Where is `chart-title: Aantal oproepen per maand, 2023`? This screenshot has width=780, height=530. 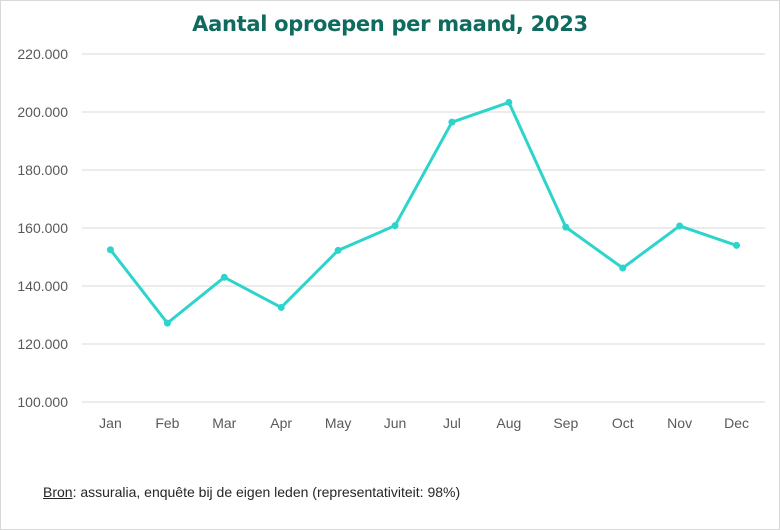
chart-title: Aantal oproepen per maand, 2023 is located at coordinates (390, 24).